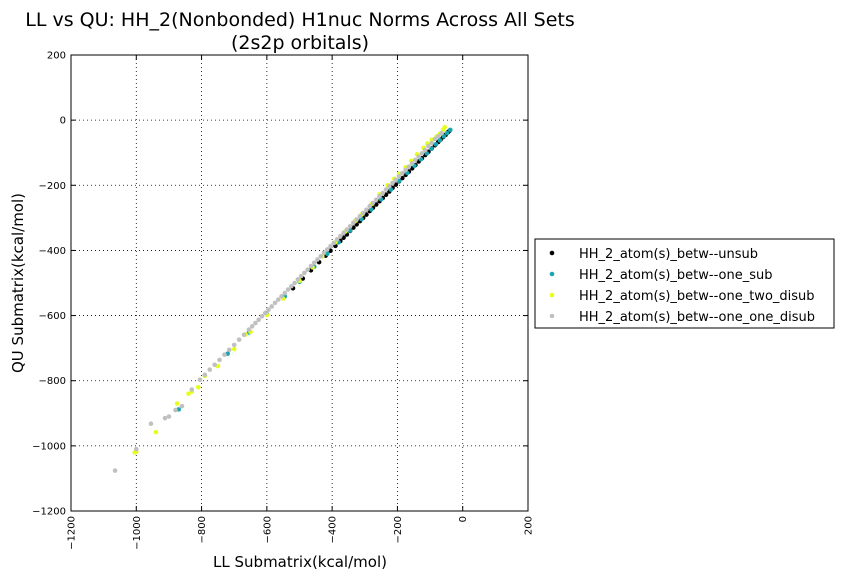 This screenshot has width=844, height=580. I want to click on x-tick-label: 200, so click(529, 525).